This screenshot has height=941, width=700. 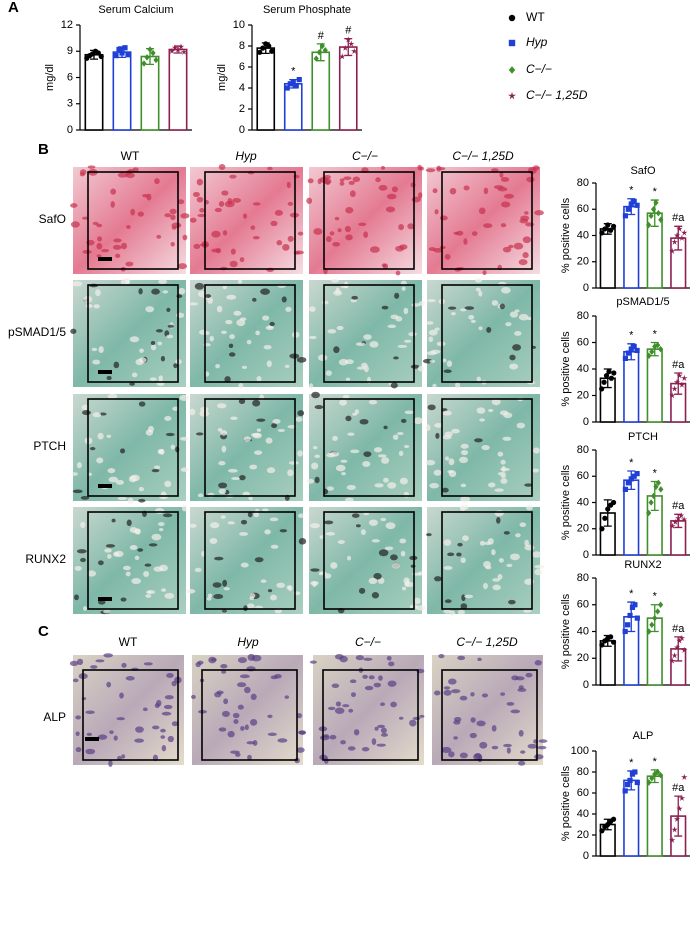 I want to click on chart-title: pSMAD1/5, so click(x=642, y=302).